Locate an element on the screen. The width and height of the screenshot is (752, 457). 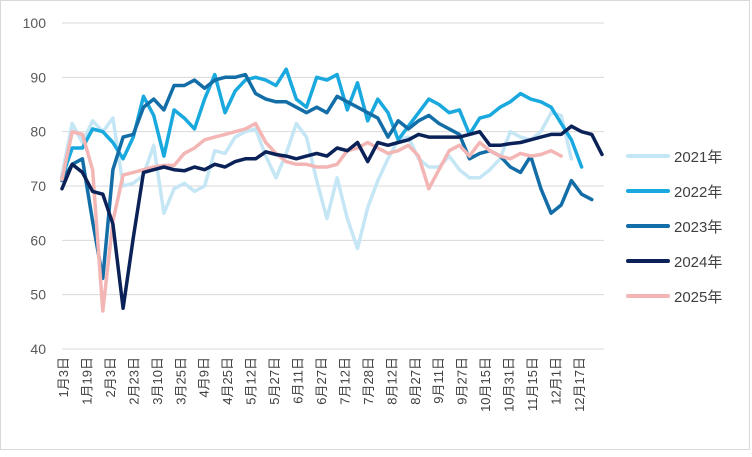
y-tick-label: 40 is located at coordinates (38, 349).